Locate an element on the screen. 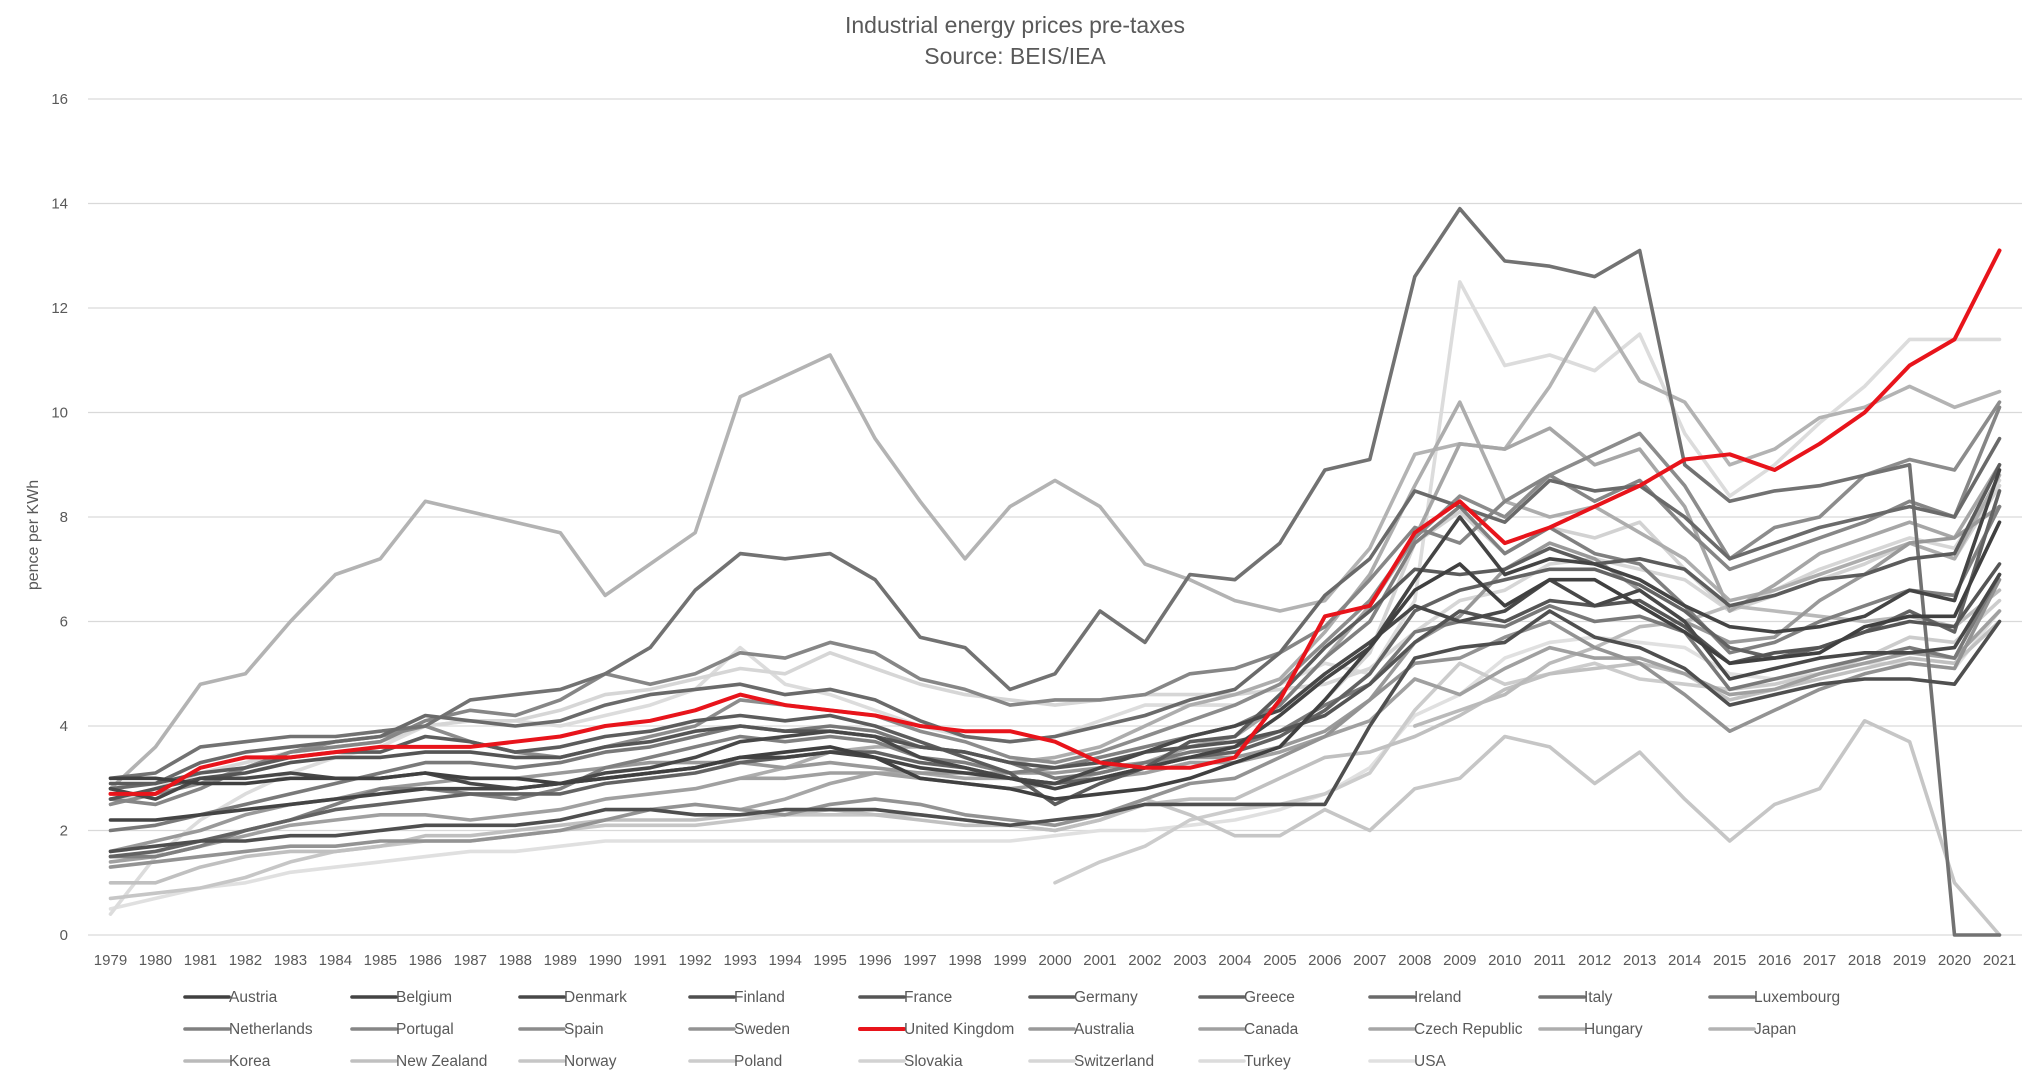 This screenshot has height=1076, width=2030. legend-label: Czech Republic is located at coordinates (1468, 1029).